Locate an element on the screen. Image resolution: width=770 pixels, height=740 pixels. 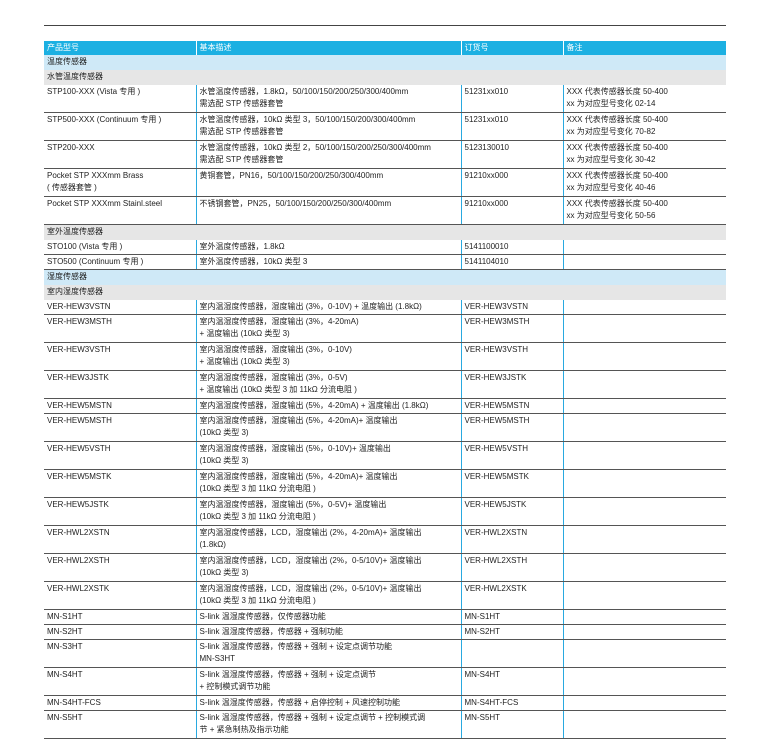
order-number-cell: MN-S2HT is located at coordinates (511, 632).